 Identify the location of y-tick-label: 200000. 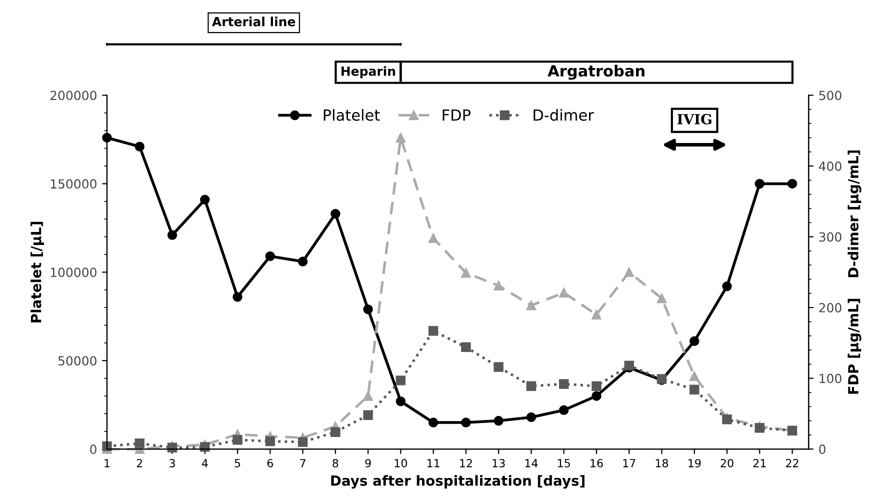
(73, 95).